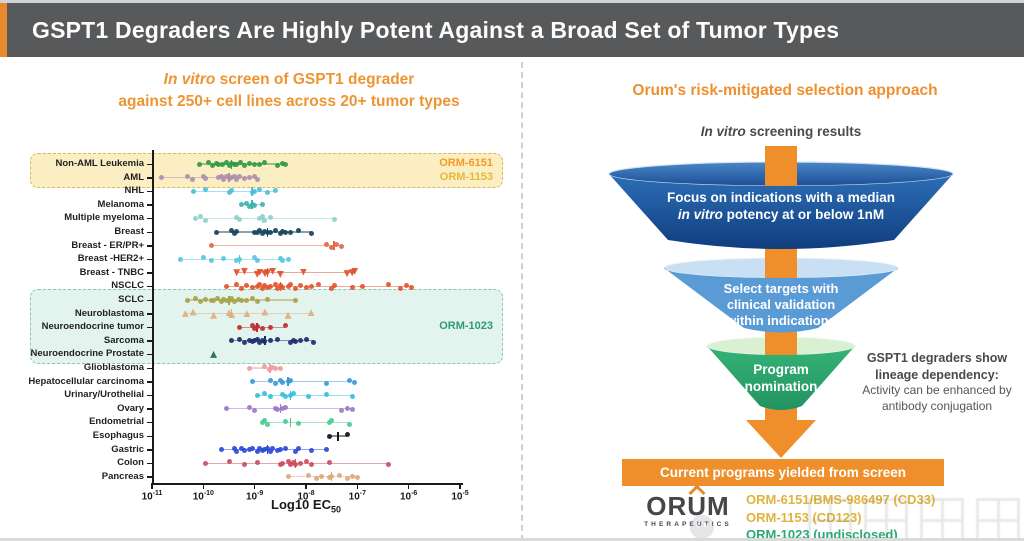 The height and width of the screenshot is (541, 1024). What do you see at coordinates (667, 506) in the screenshot?
I see `logo-or: OR` at bounding box center [667, 506].